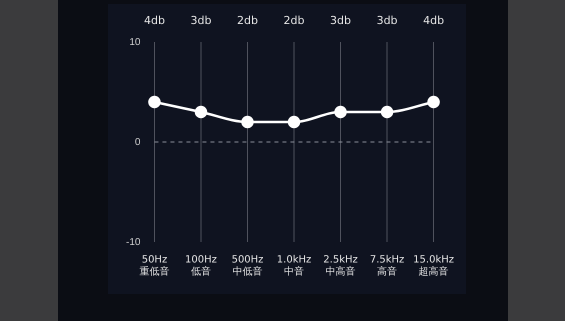 The width and height of the screenshot is (565, 321). I want to click on y-tick-label: 0, so click(137, 142).